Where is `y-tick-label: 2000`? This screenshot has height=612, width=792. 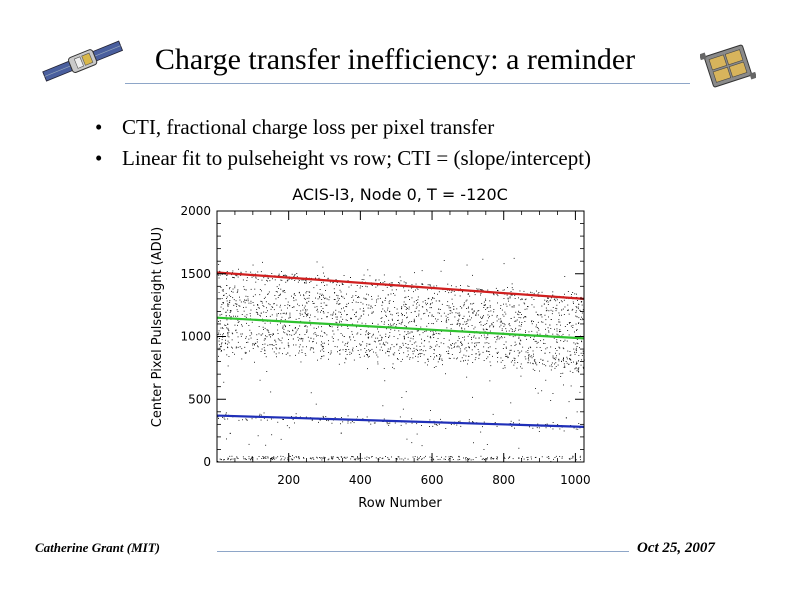
y-tick-label: 2000 is located at coordinates (195, 211).